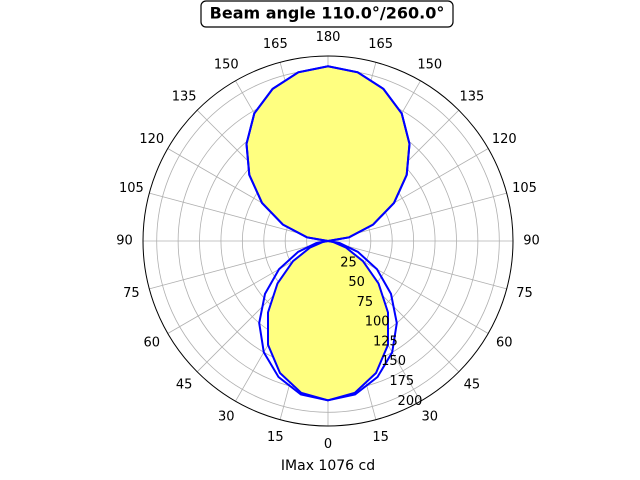  I want to click on r-tick-label: 50, so click(356, 282).